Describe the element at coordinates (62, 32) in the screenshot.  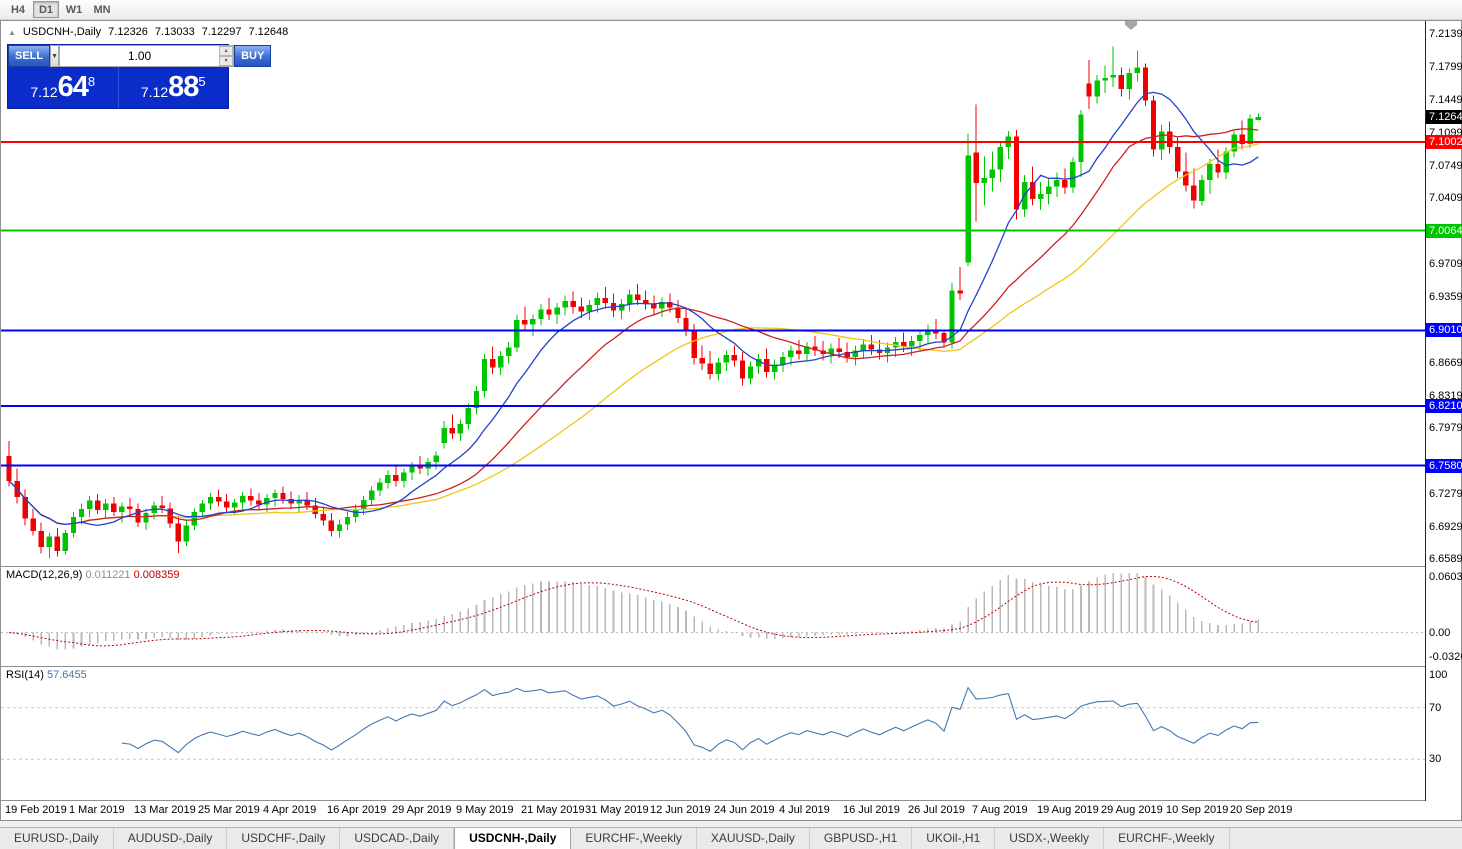
I see `chart-symbol-label: USDCNH-,Daily` at that location.